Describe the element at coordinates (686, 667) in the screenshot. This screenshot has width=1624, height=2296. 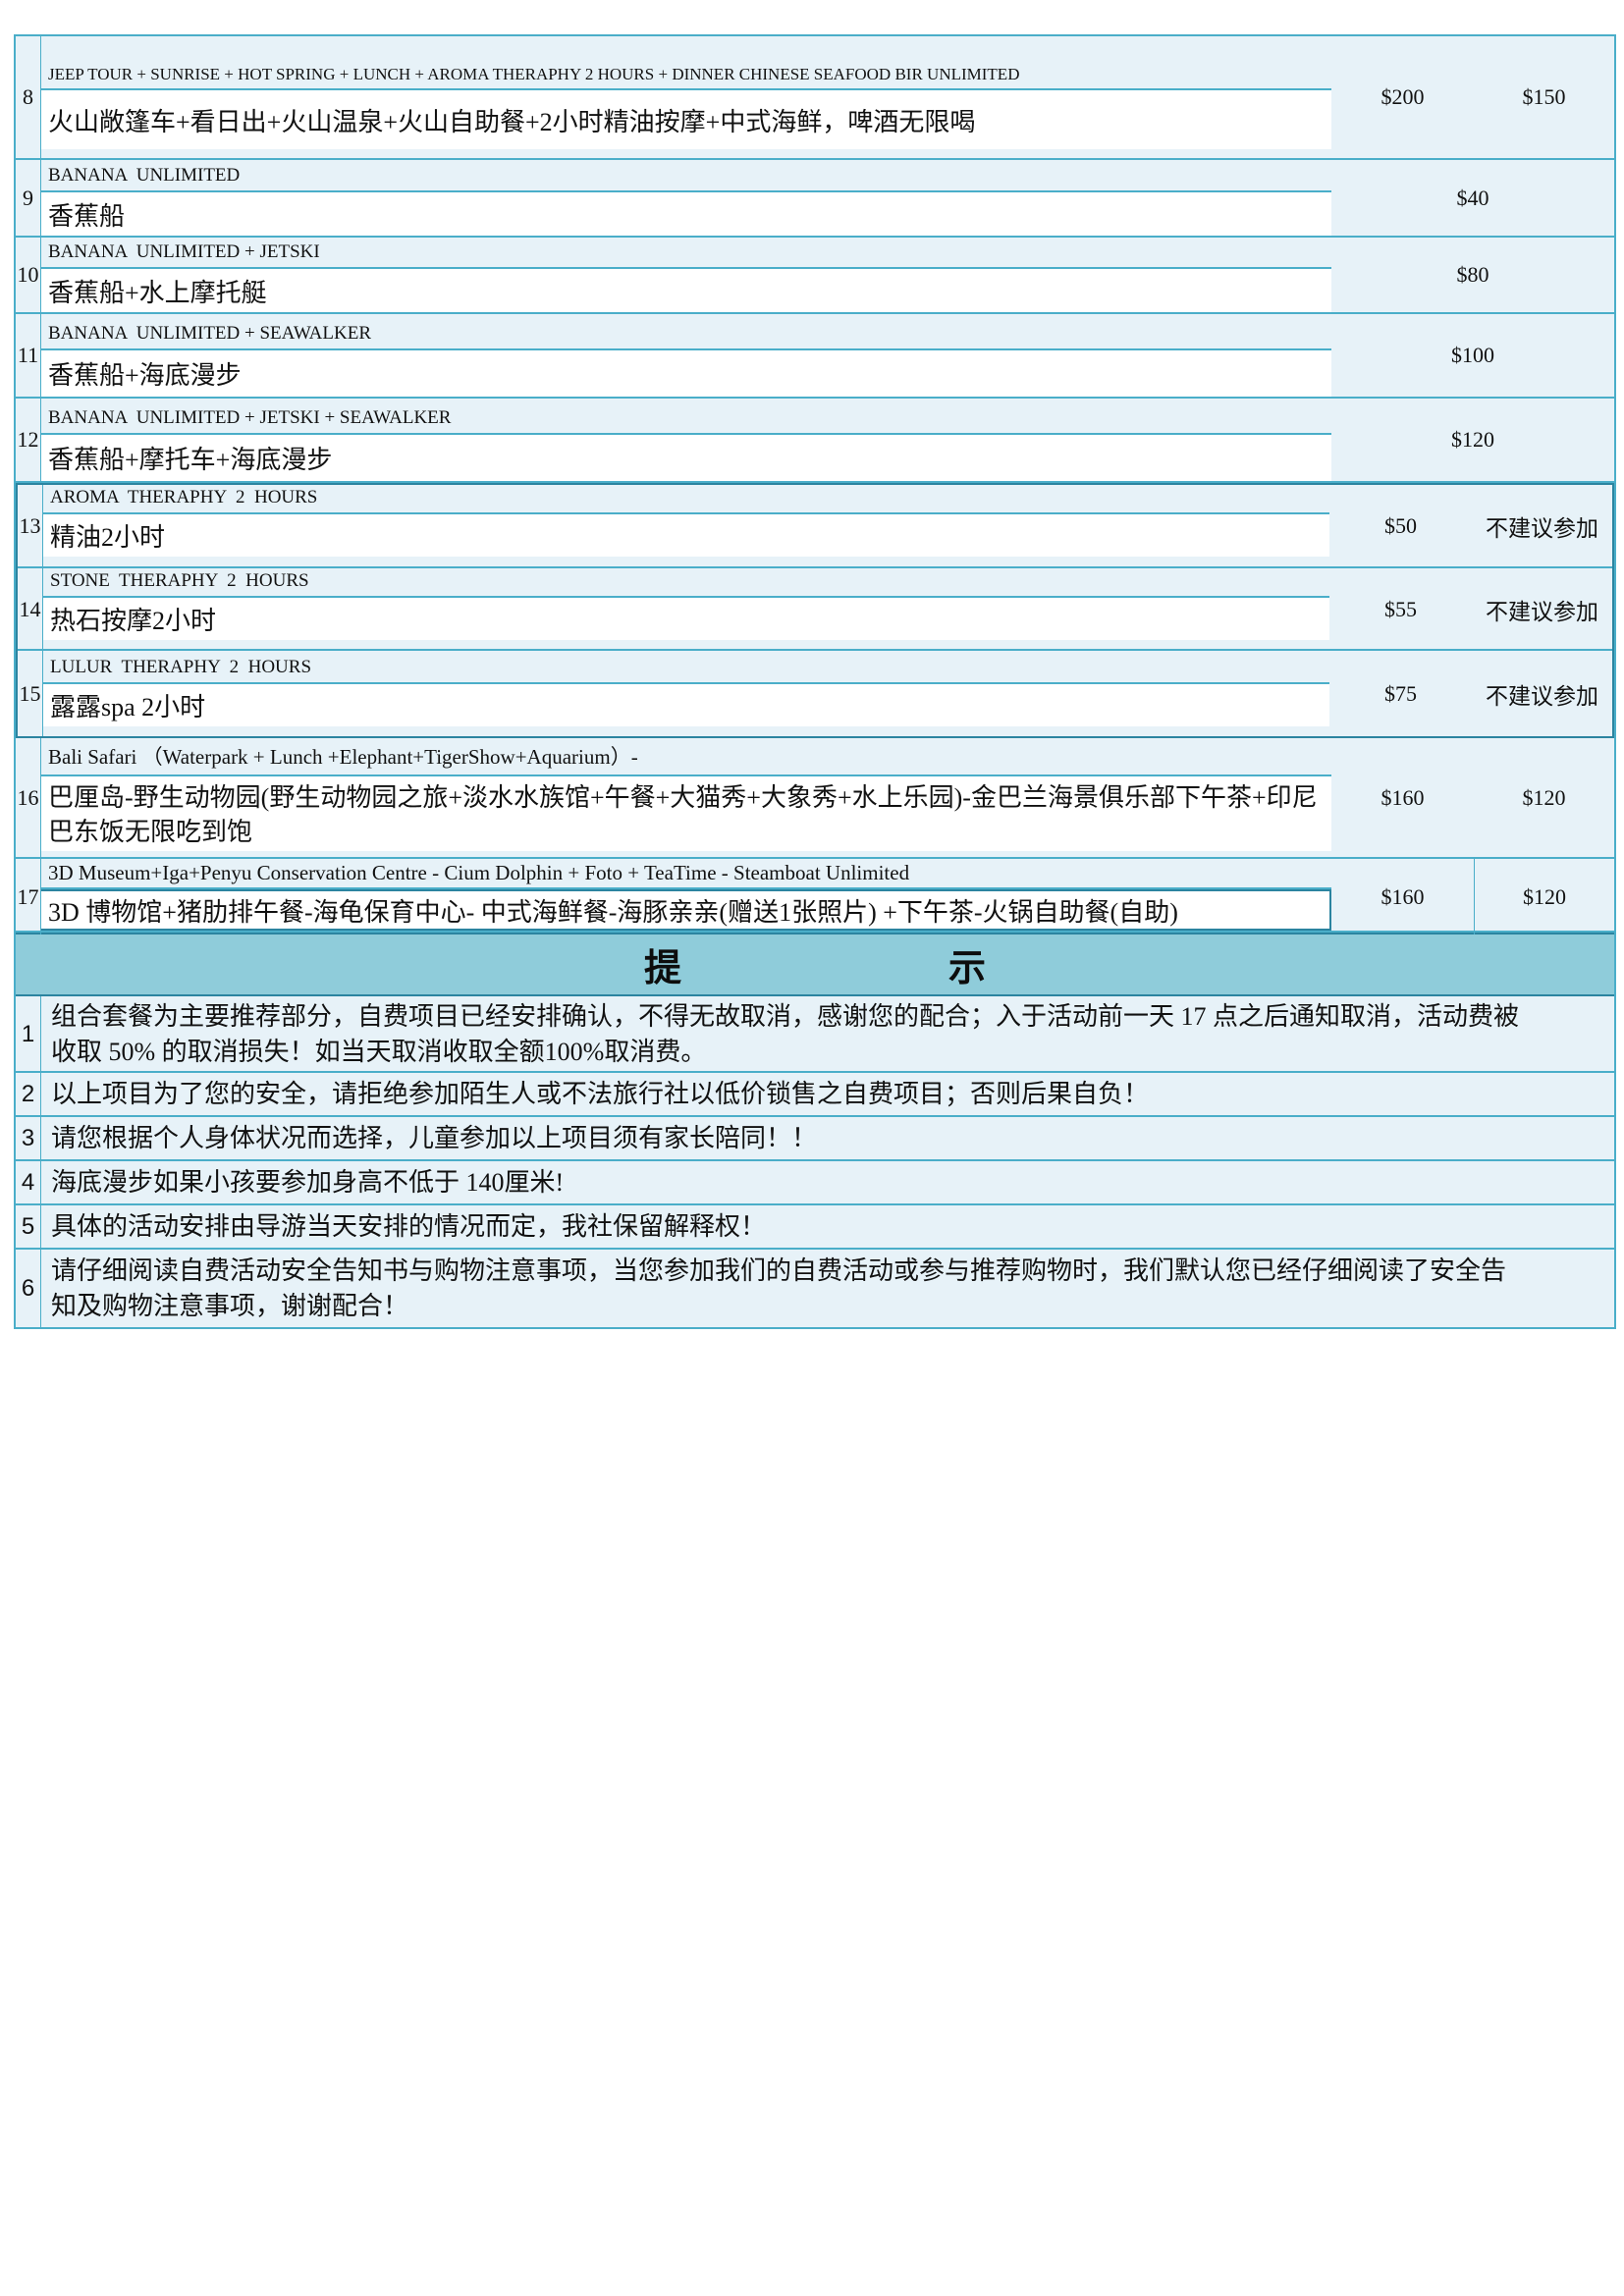
I see `activity-name-en: LULUR THERAPHY 2 HOURS` at that location.